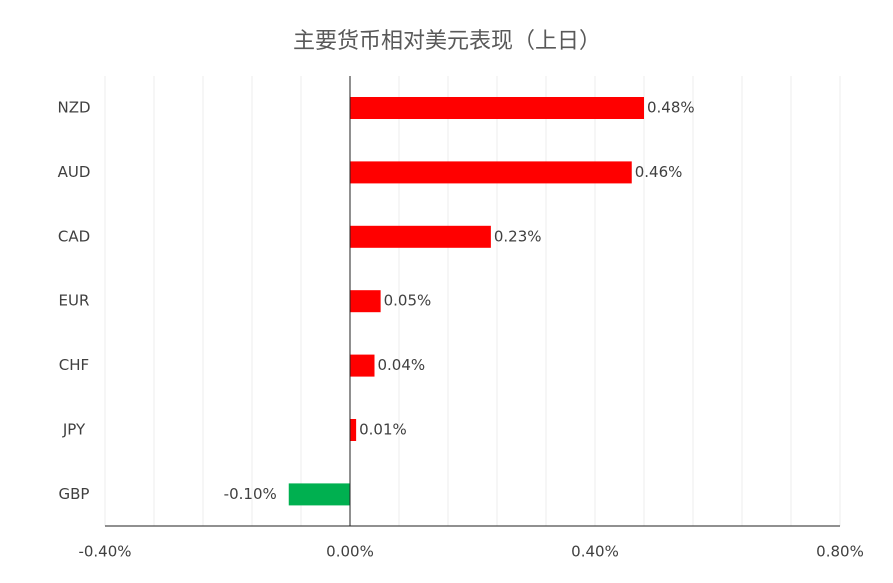  I want to click on data-label: -0.10%, so click(250, 494).